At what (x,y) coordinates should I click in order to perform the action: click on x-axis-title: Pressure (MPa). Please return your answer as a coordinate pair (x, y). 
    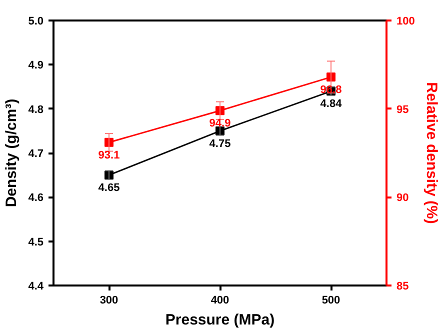
    Looking at the image, I should click on (220, 320).